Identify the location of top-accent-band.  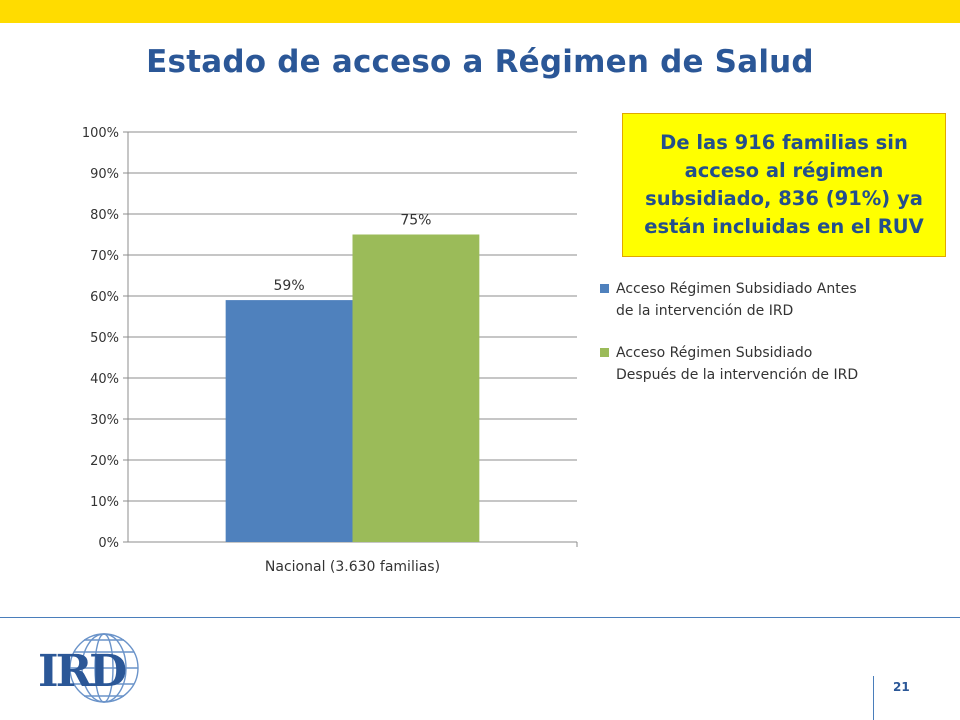
(480, 11).